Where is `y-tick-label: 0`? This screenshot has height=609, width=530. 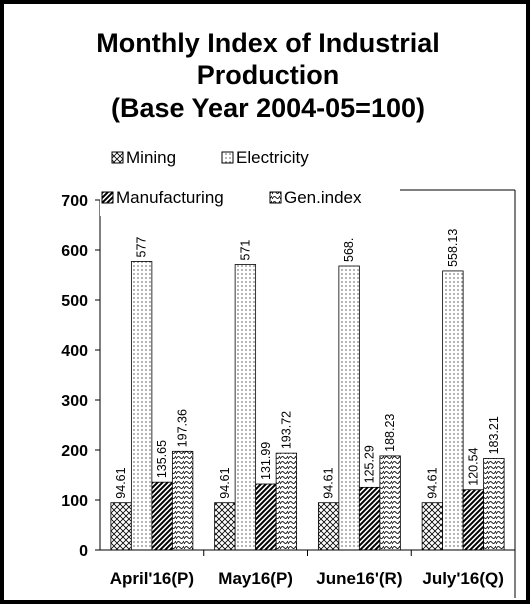
y-tick-label: 0 is located at coordinates (83, 551).